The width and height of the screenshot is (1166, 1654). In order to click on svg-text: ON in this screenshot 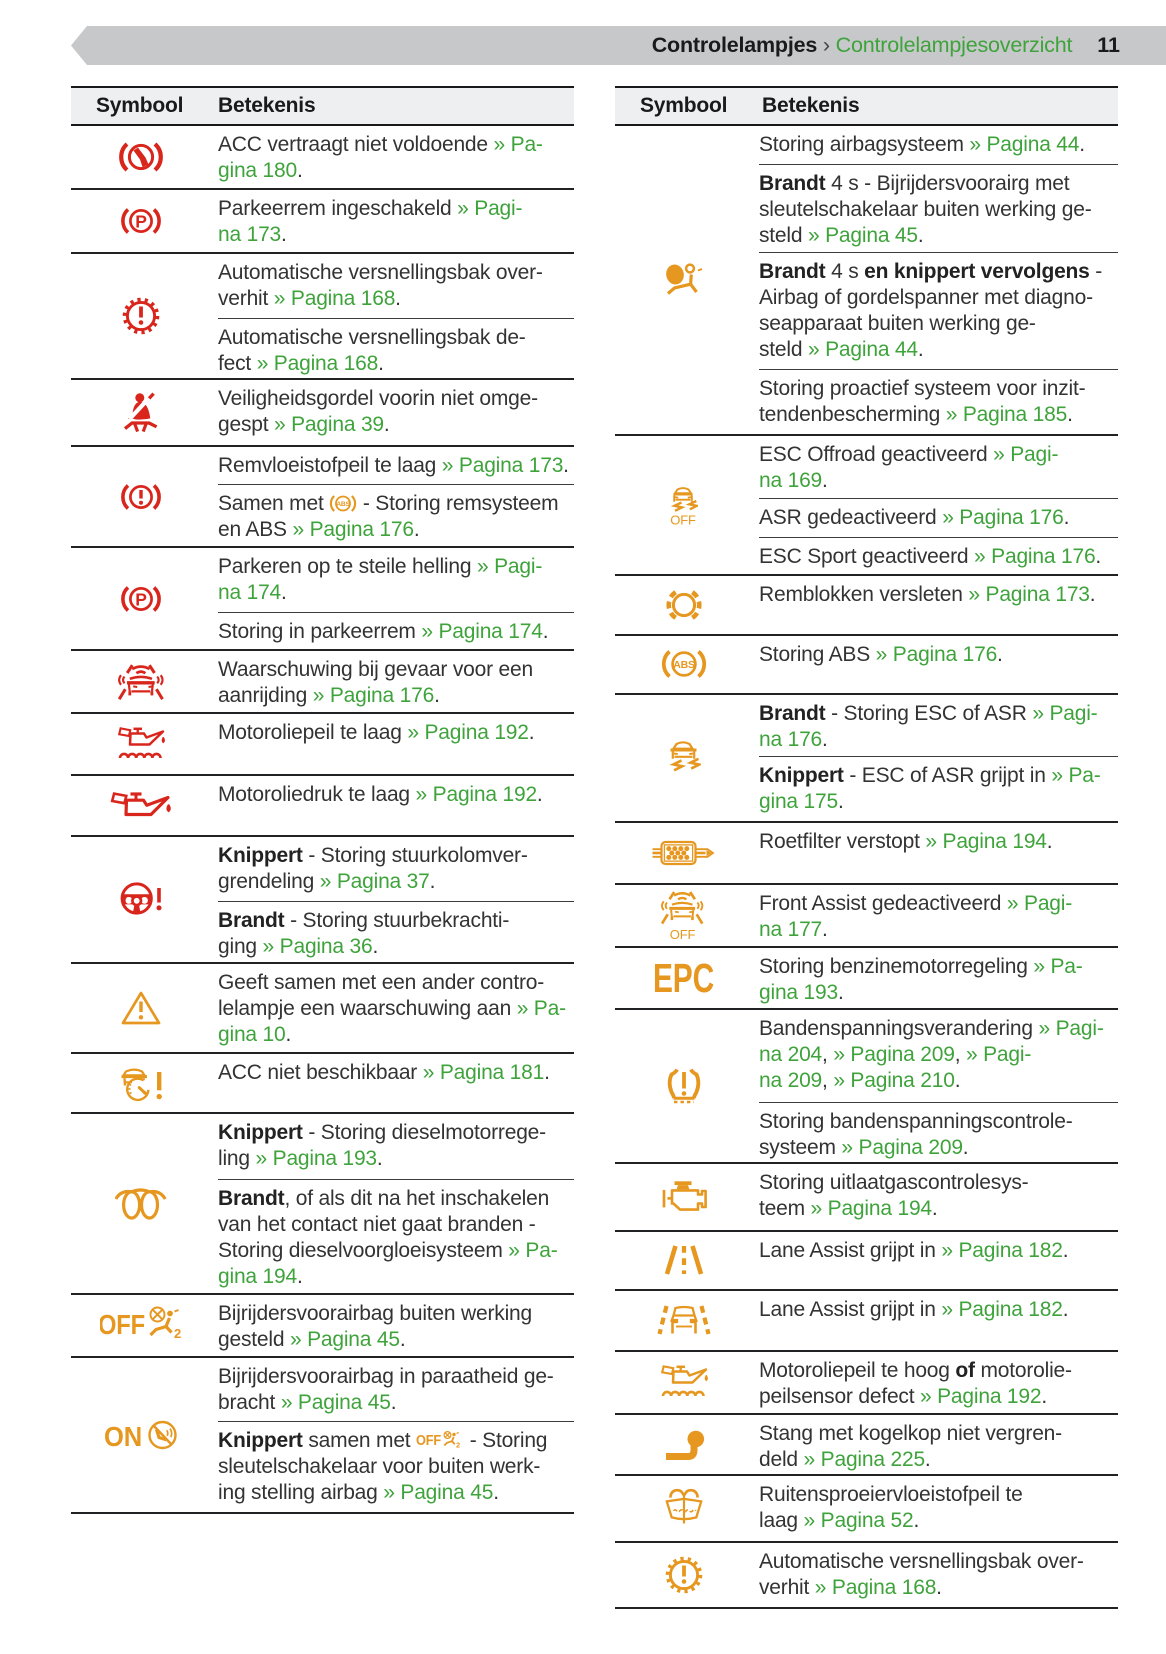, I will do `click(123, 1436)`.